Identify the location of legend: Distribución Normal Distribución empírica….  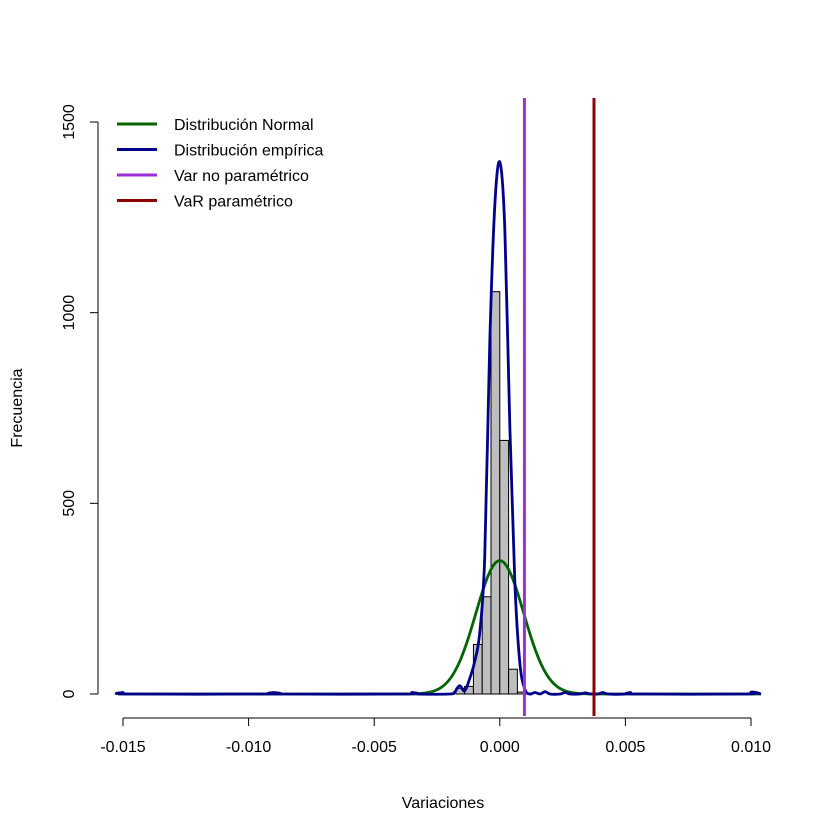
(220, 164).